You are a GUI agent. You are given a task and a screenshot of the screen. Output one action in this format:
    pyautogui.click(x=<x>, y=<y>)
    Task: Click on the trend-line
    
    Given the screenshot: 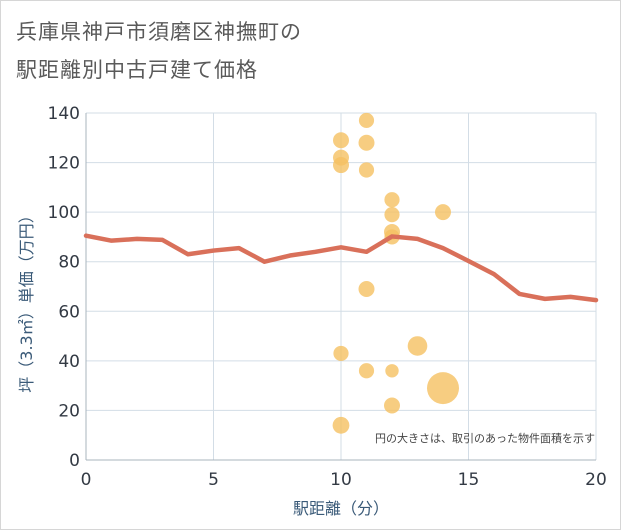 What is the action you would take?
    pyautogui.click(x=341, y=268)
    